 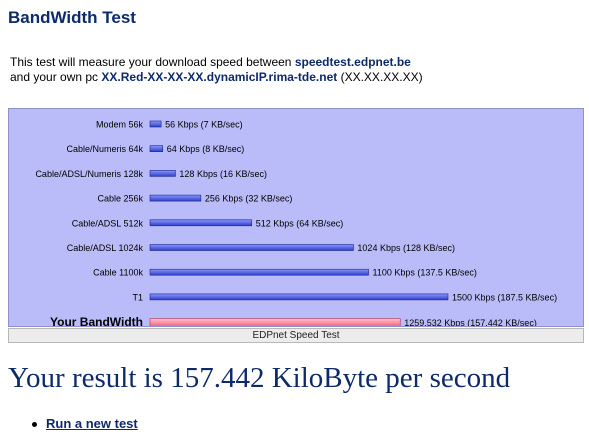 I want to click on list-item: Run a new test, so click(x=84, y=423).